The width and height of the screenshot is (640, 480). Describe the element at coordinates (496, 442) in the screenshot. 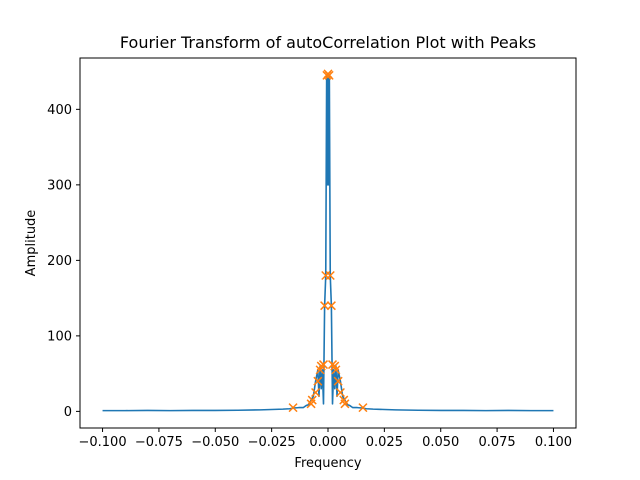

I see `x-tick-label: 0.075` at that location.